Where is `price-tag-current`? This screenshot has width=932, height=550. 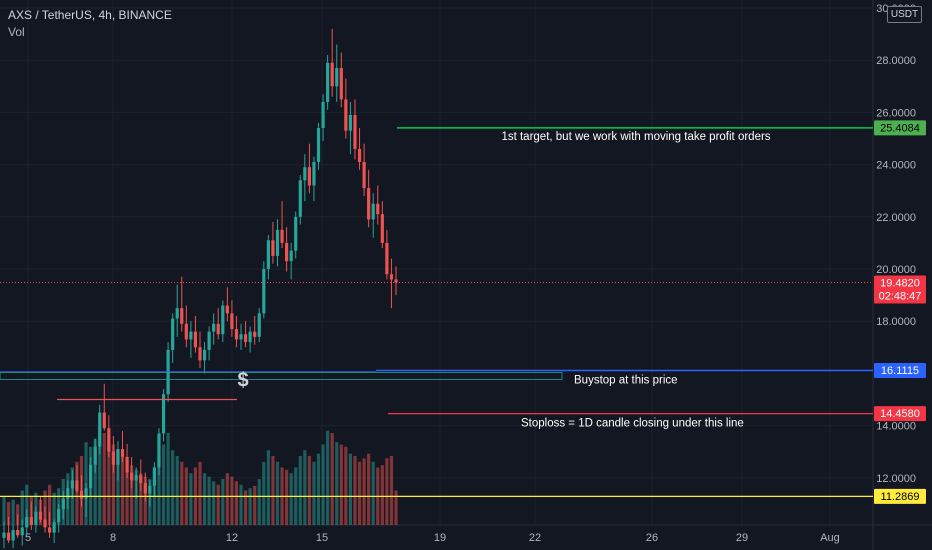 price-tag-current is located at coordinates (900, 289).